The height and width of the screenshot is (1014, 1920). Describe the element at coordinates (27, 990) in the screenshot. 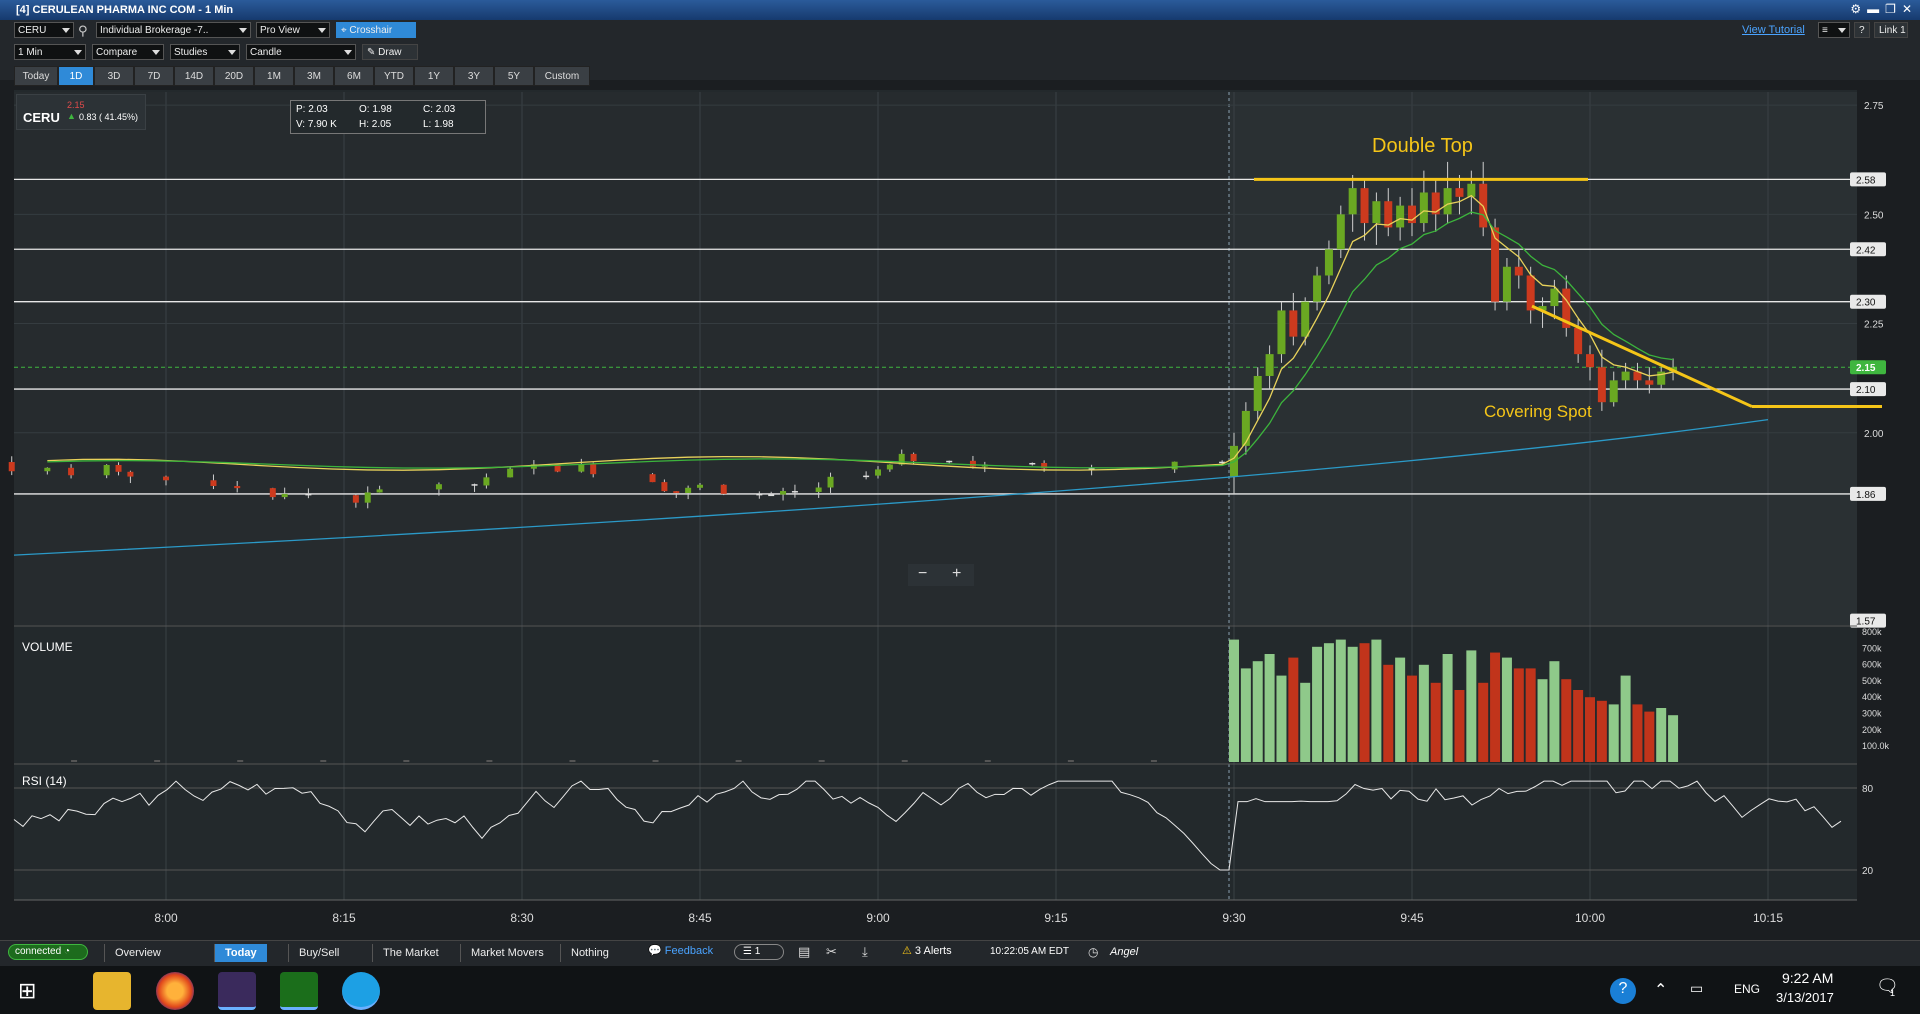

I see `windows-start-icon: ⊞` at that location.